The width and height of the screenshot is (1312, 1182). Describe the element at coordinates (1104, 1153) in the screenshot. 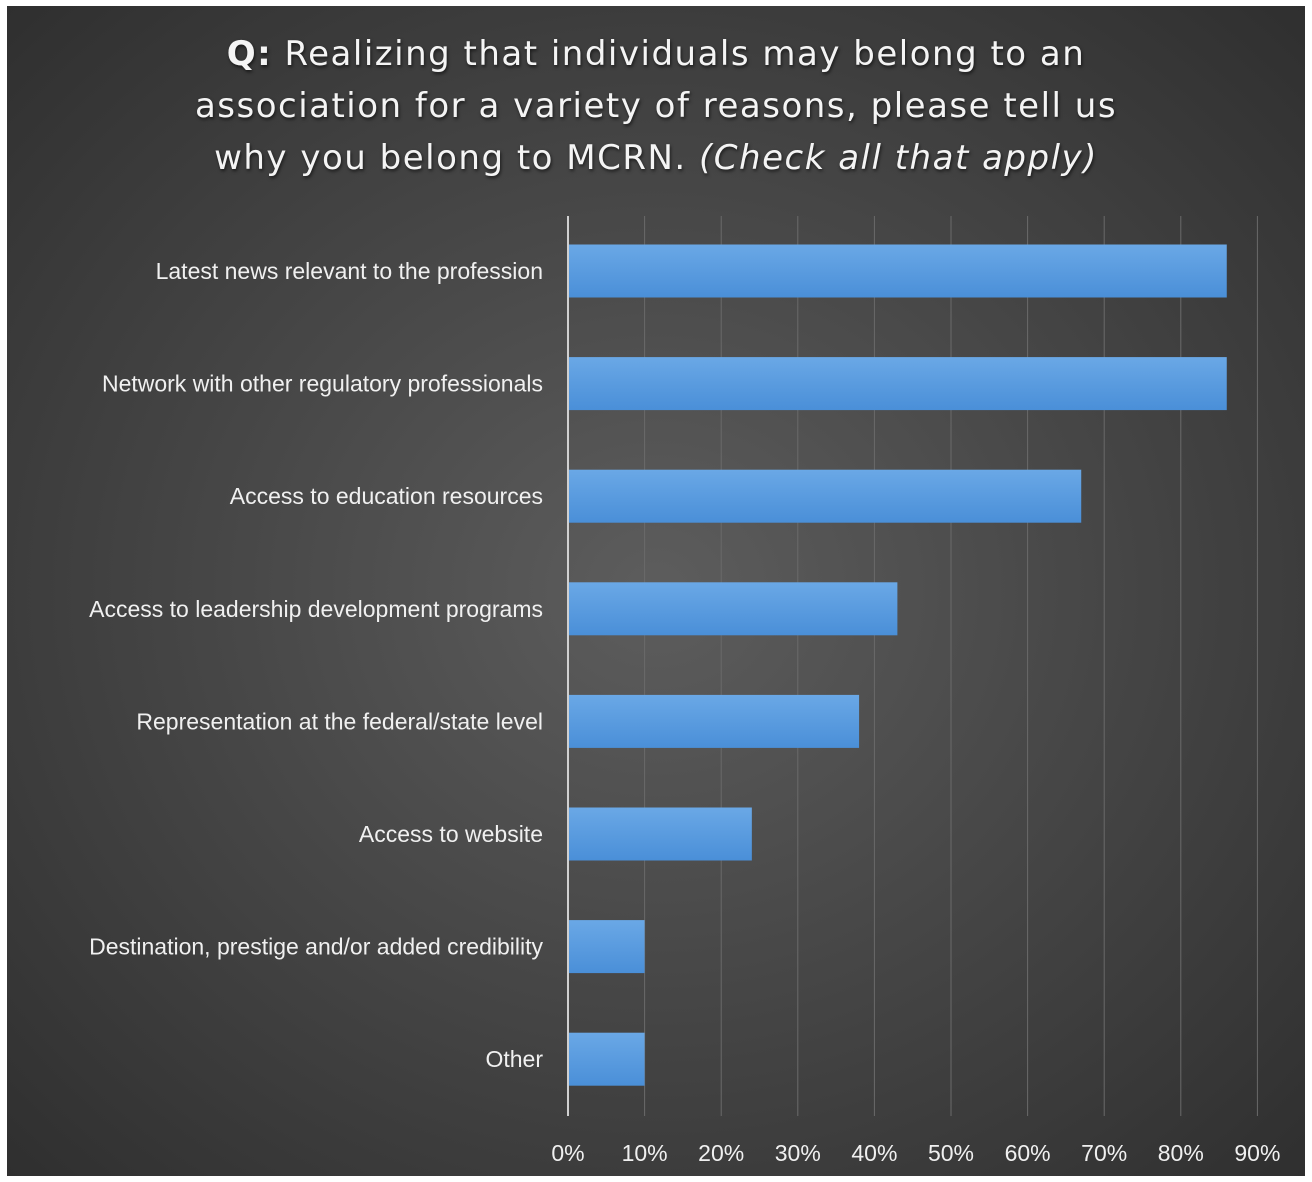

I see `x-tick-label: 70%` at that location.